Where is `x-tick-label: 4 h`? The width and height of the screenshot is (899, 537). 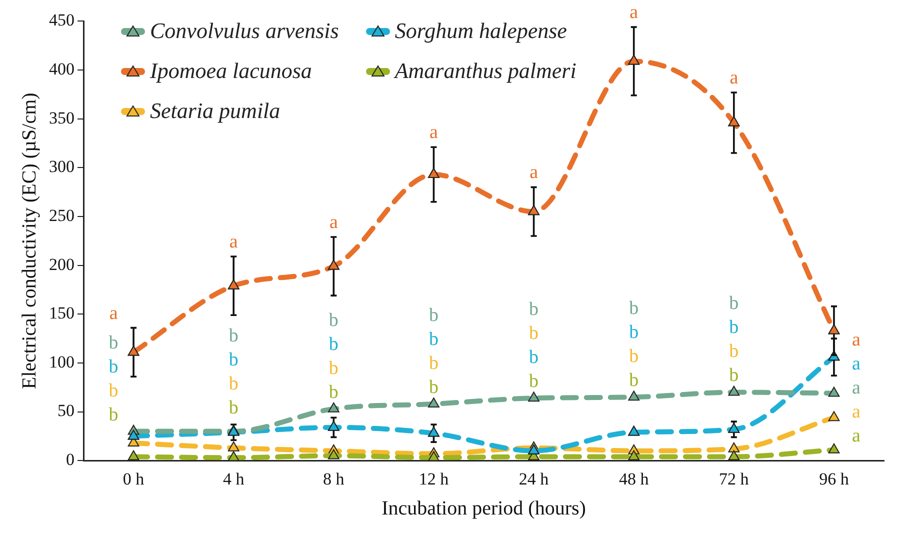
x-tick-label: 4 h is located at coordinates (233, 478).